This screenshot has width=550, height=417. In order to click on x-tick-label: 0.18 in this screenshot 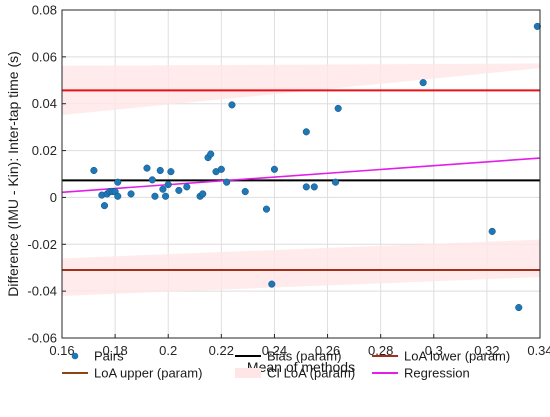, I will do `click(114, 350)`.